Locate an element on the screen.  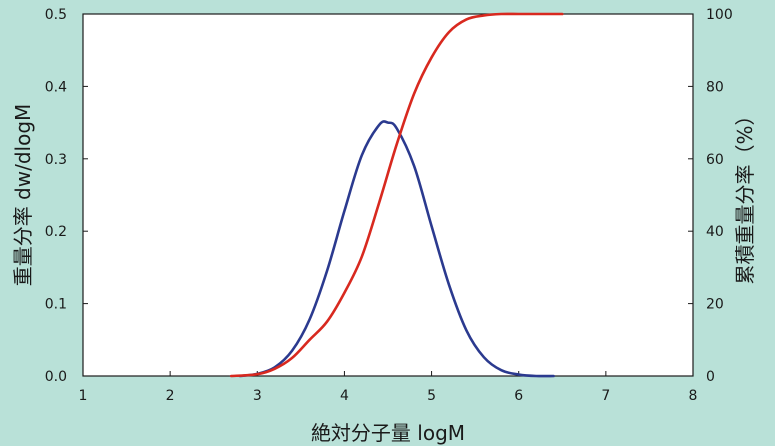
y-left-tick-label: 0.2 is located at coordinates (56, 232).